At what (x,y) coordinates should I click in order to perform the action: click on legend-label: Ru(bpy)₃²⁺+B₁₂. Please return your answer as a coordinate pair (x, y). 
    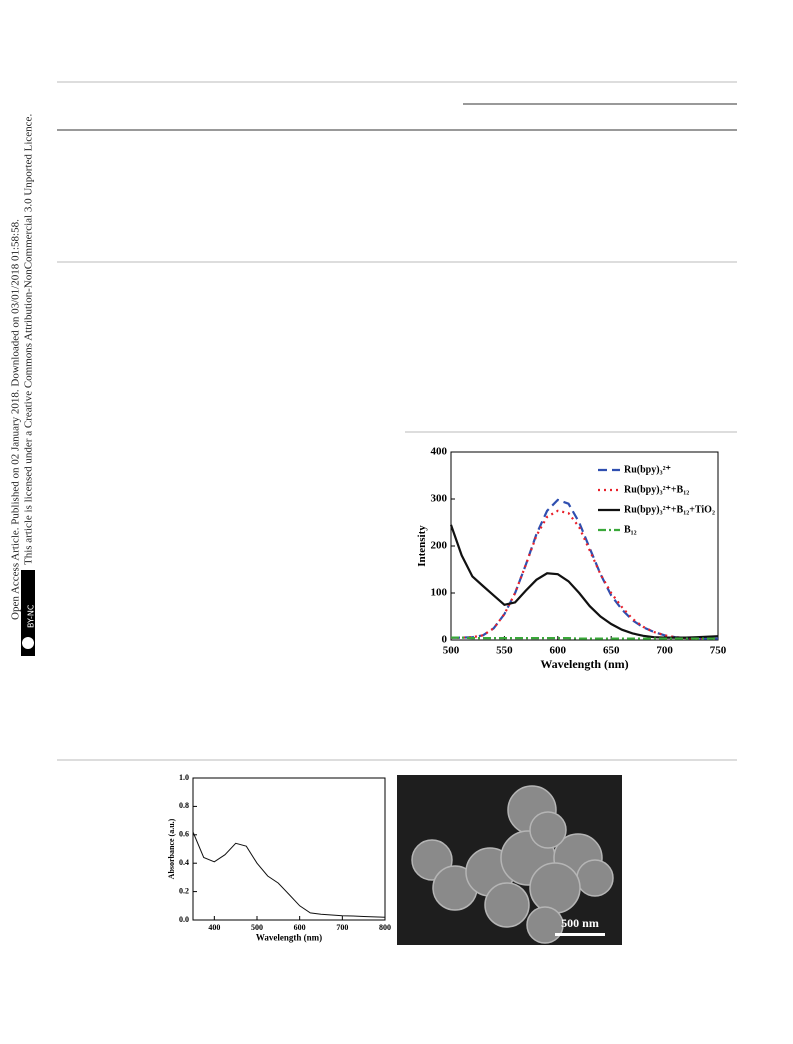
    Looking at the image, I should click on (656, 489).